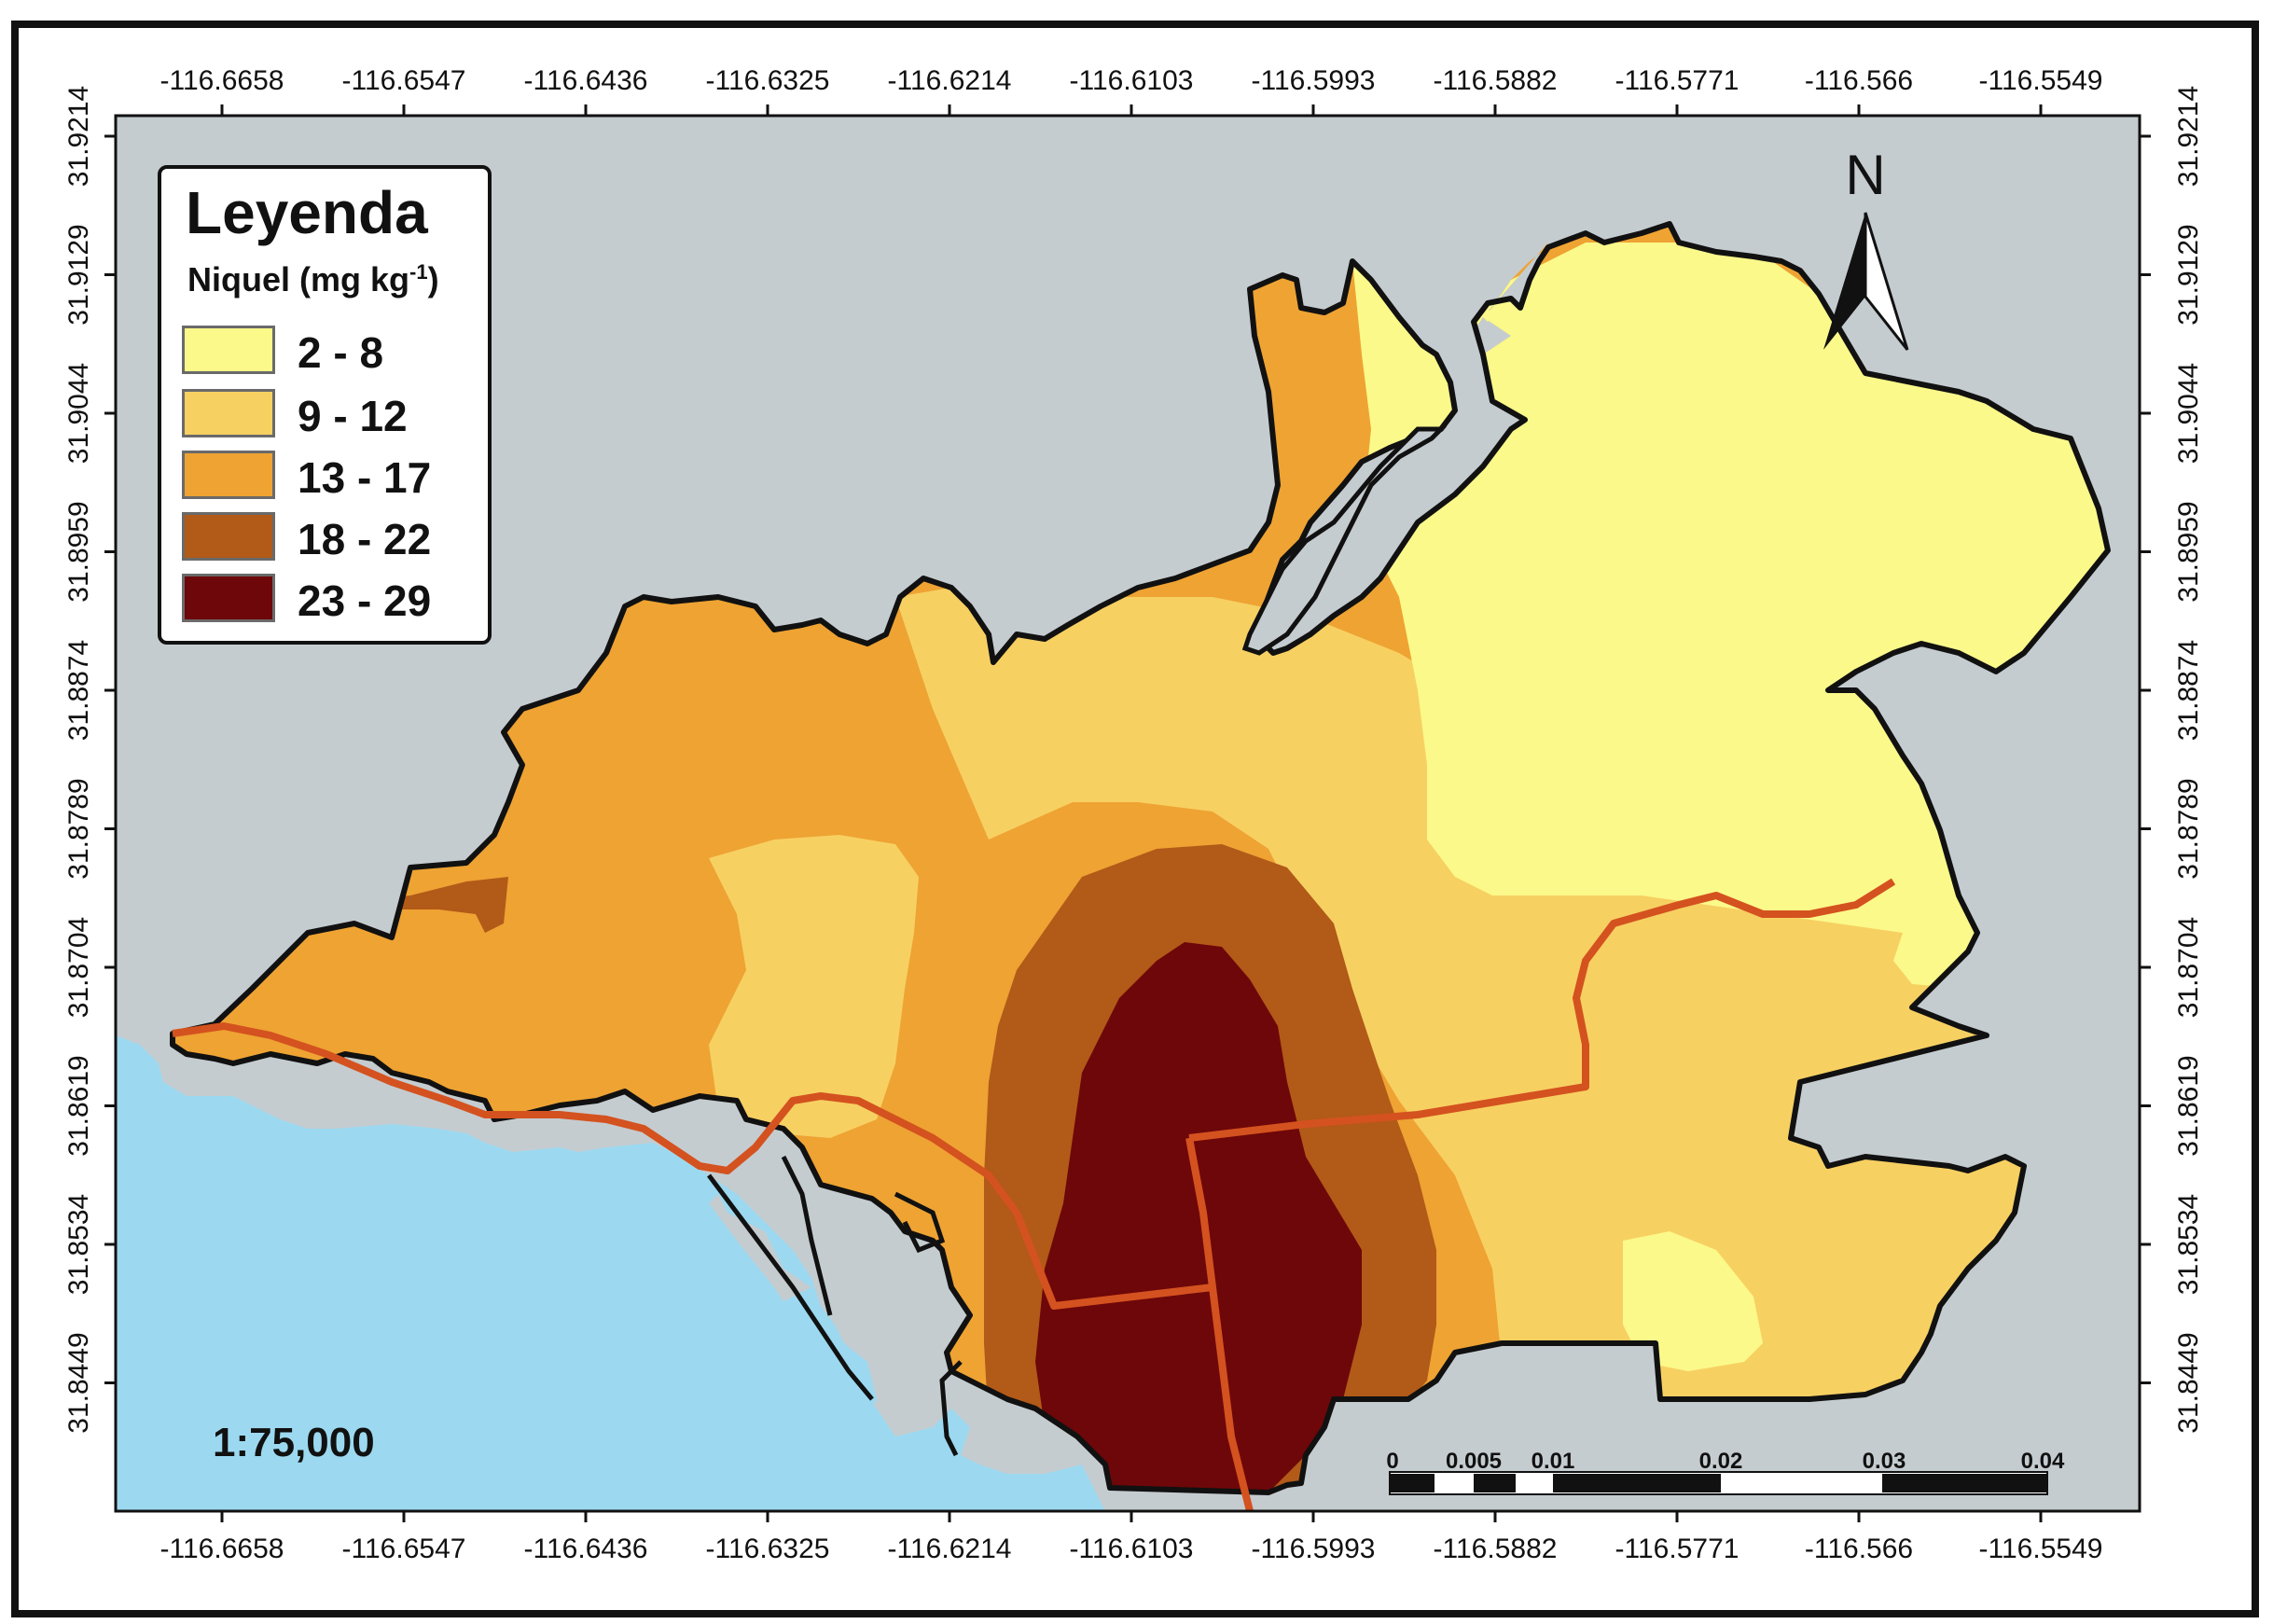 This screenshot has width=2273, height=1624. Describe the element at coordinates (1859, 1549) in the screenshot. I see `longitude-tick-label-bottom: -116.566` at that location.